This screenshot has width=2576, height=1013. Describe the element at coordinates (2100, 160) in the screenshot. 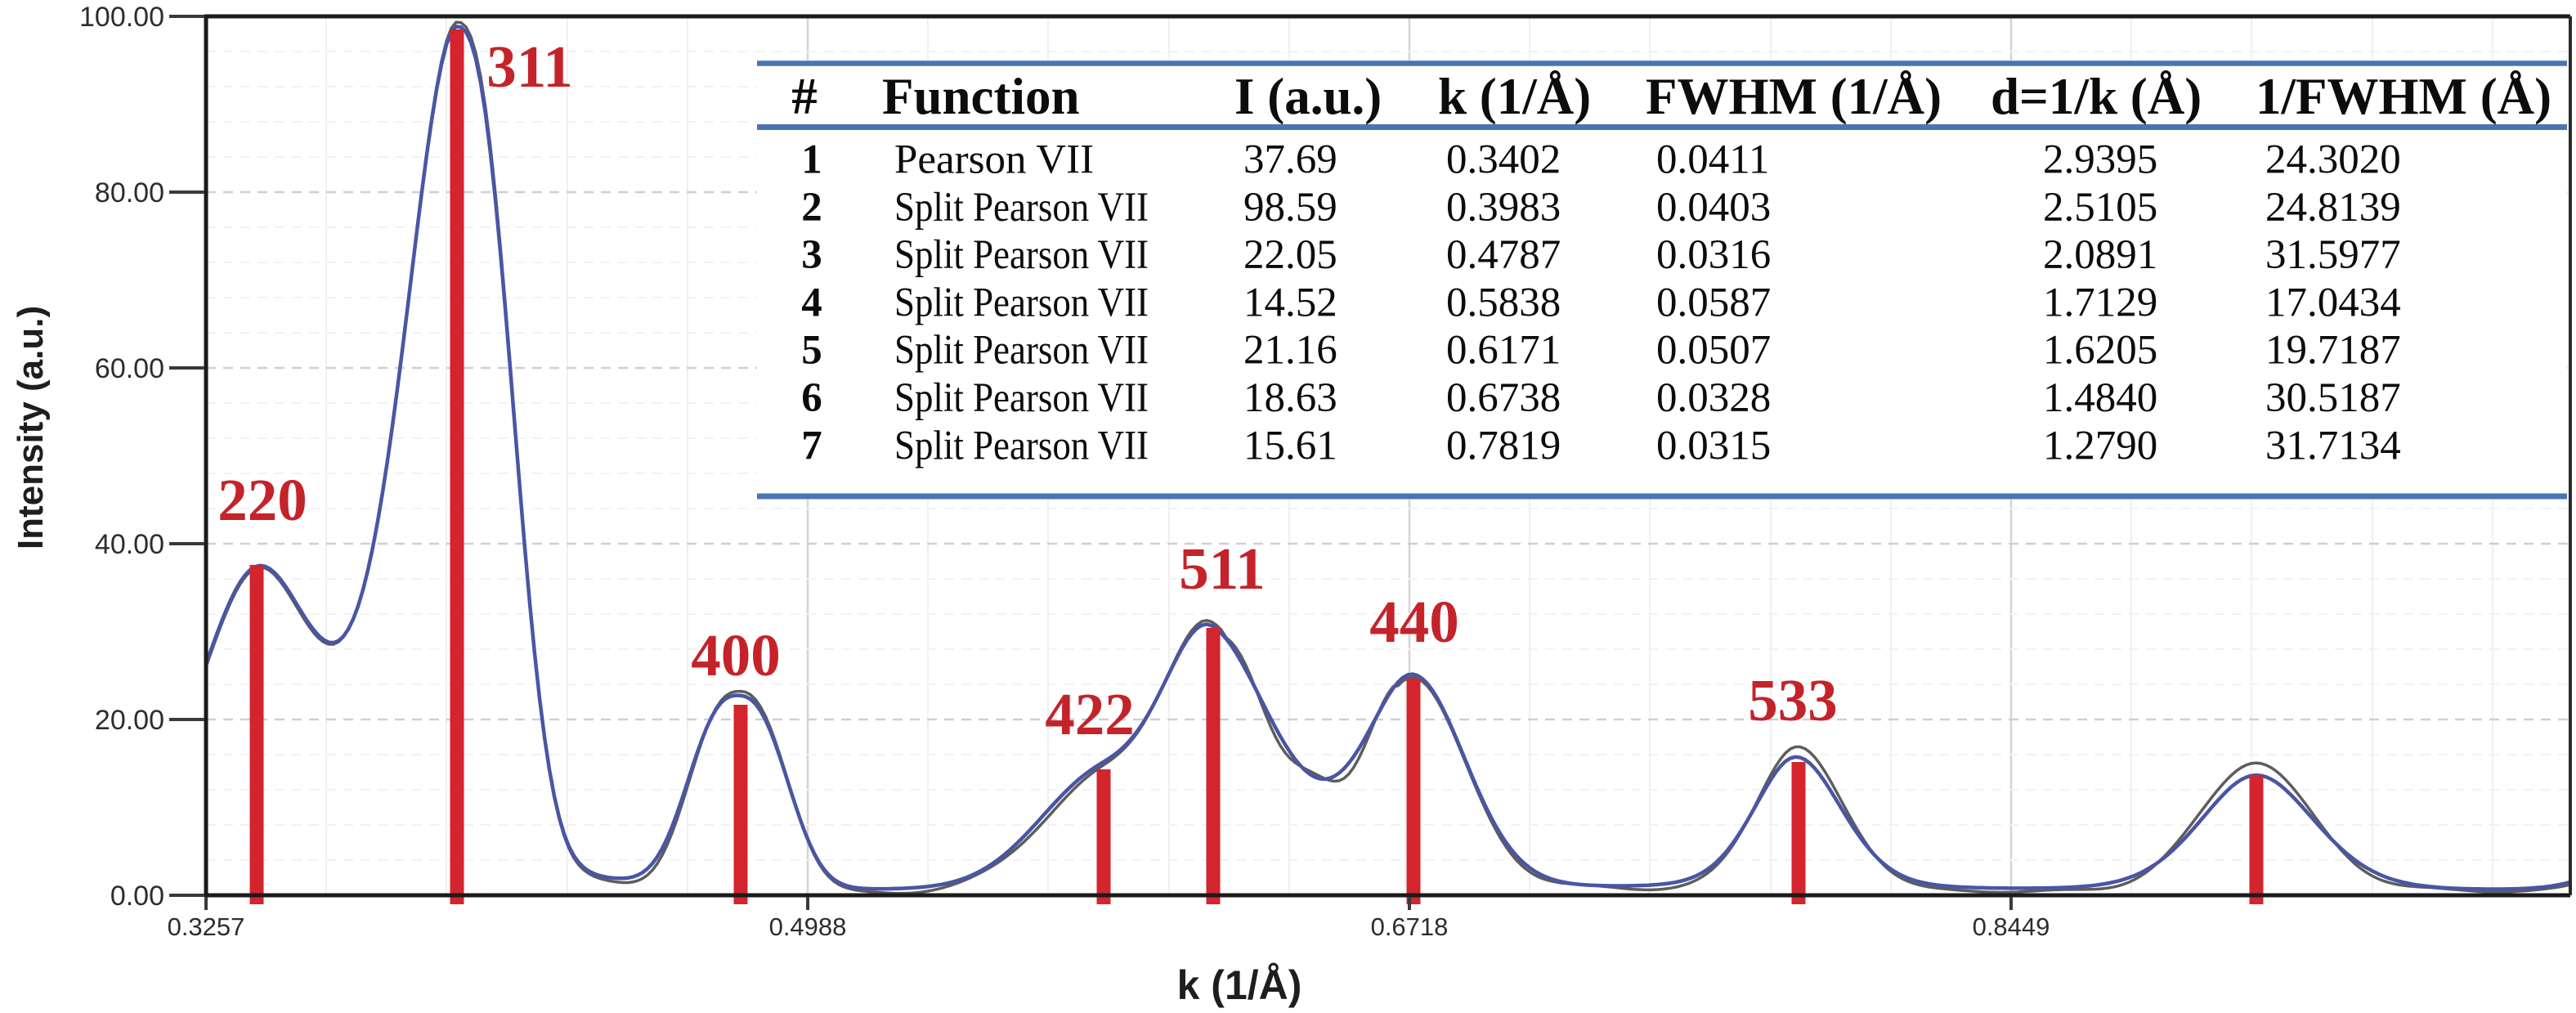

I see `svg-text: 2.9395` at that location.